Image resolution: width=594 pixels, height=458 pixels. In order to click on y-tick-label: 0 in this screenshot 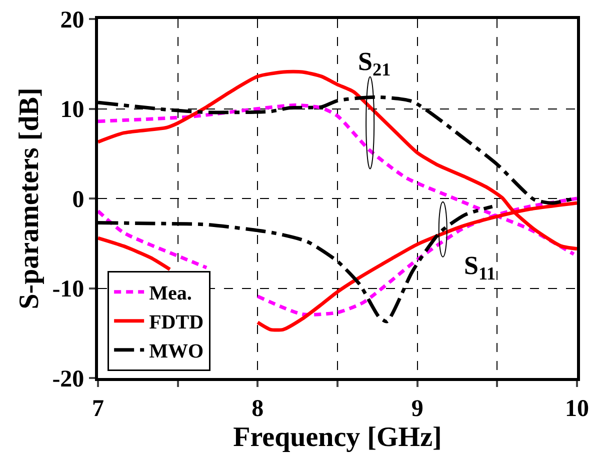, I will do `click(78, 199)`.